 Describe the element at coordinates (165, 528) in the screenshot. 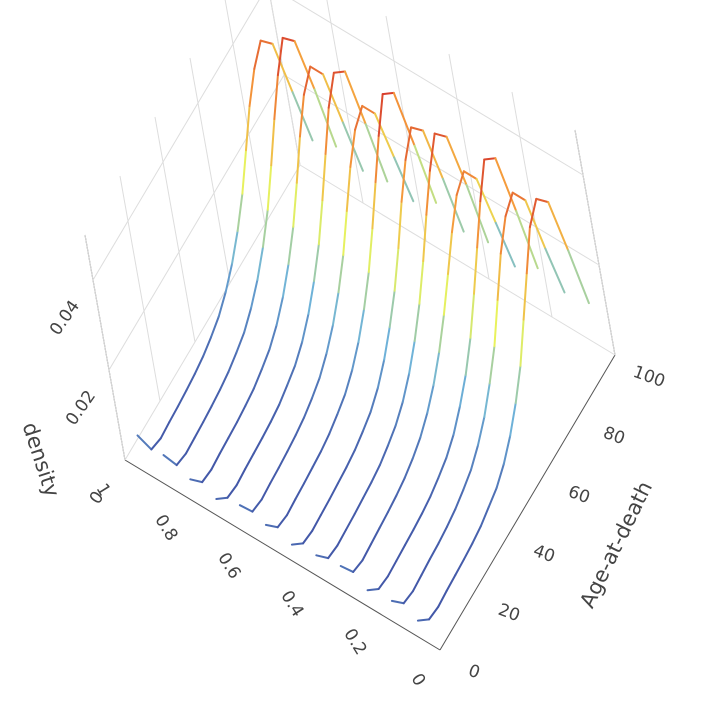

I see `x-tick-label: 0.8` at that location.